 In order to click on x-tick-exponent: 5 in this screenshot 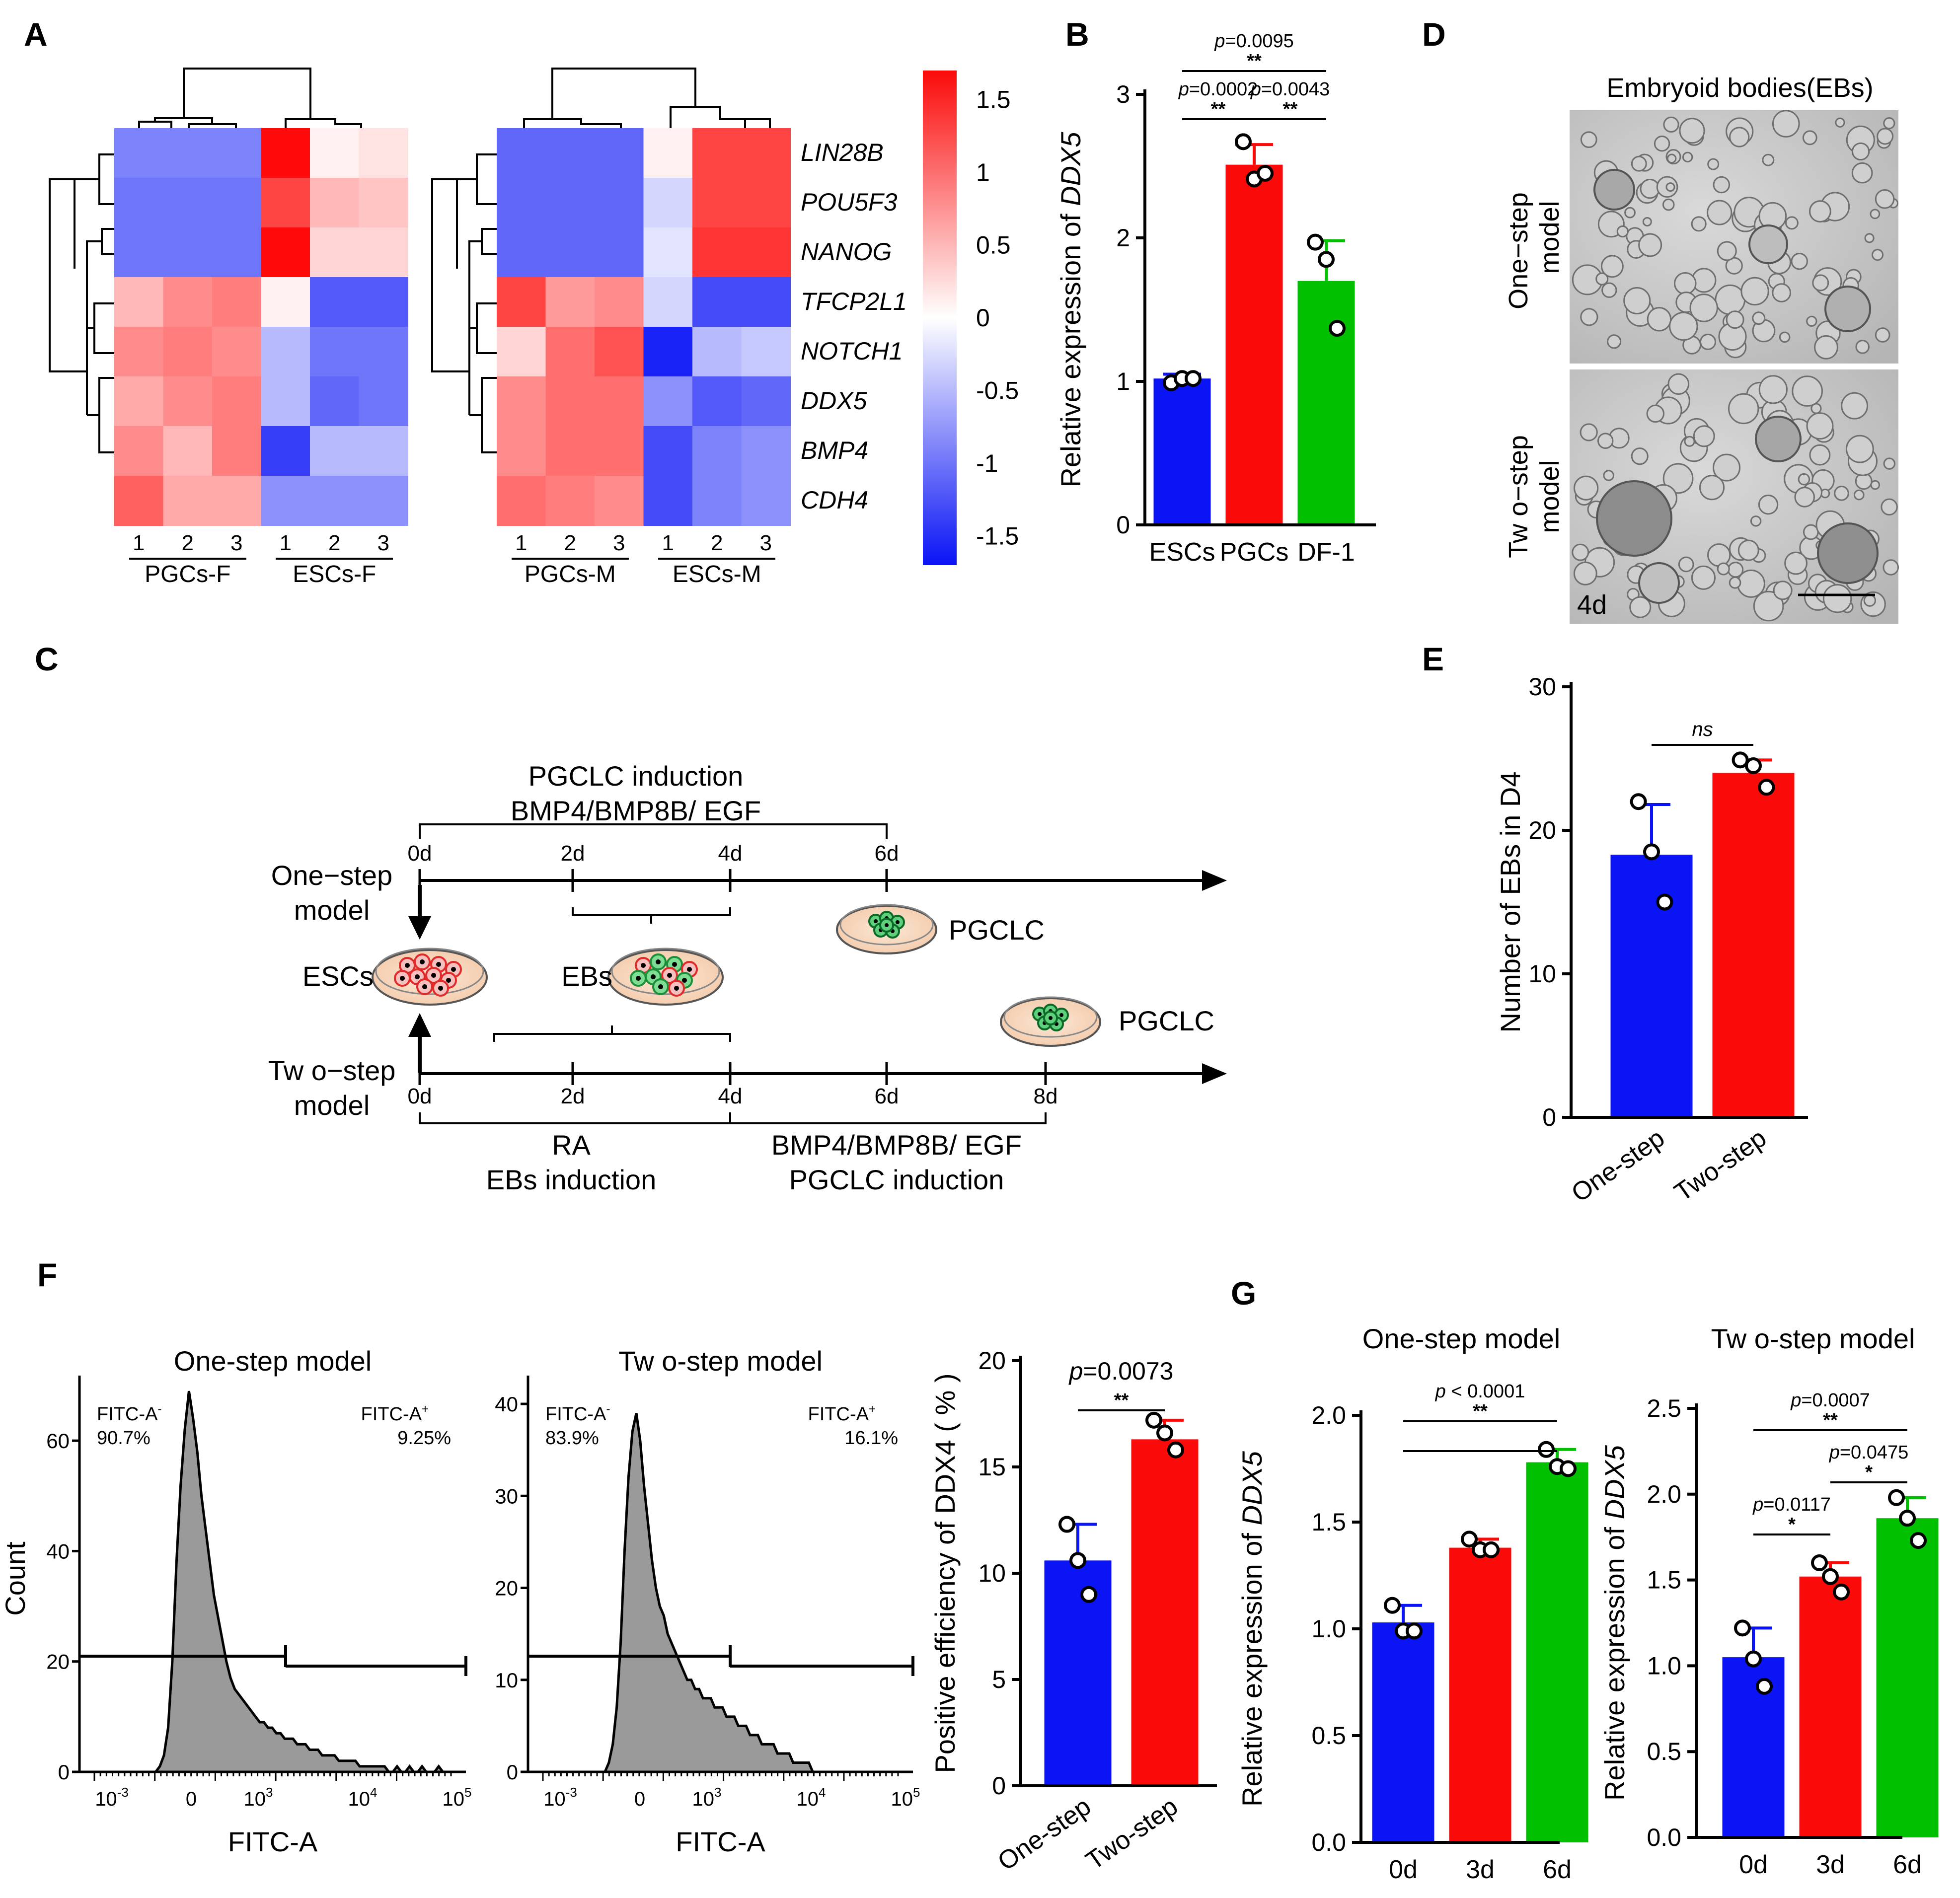, I will do `click(467, 1792)`.